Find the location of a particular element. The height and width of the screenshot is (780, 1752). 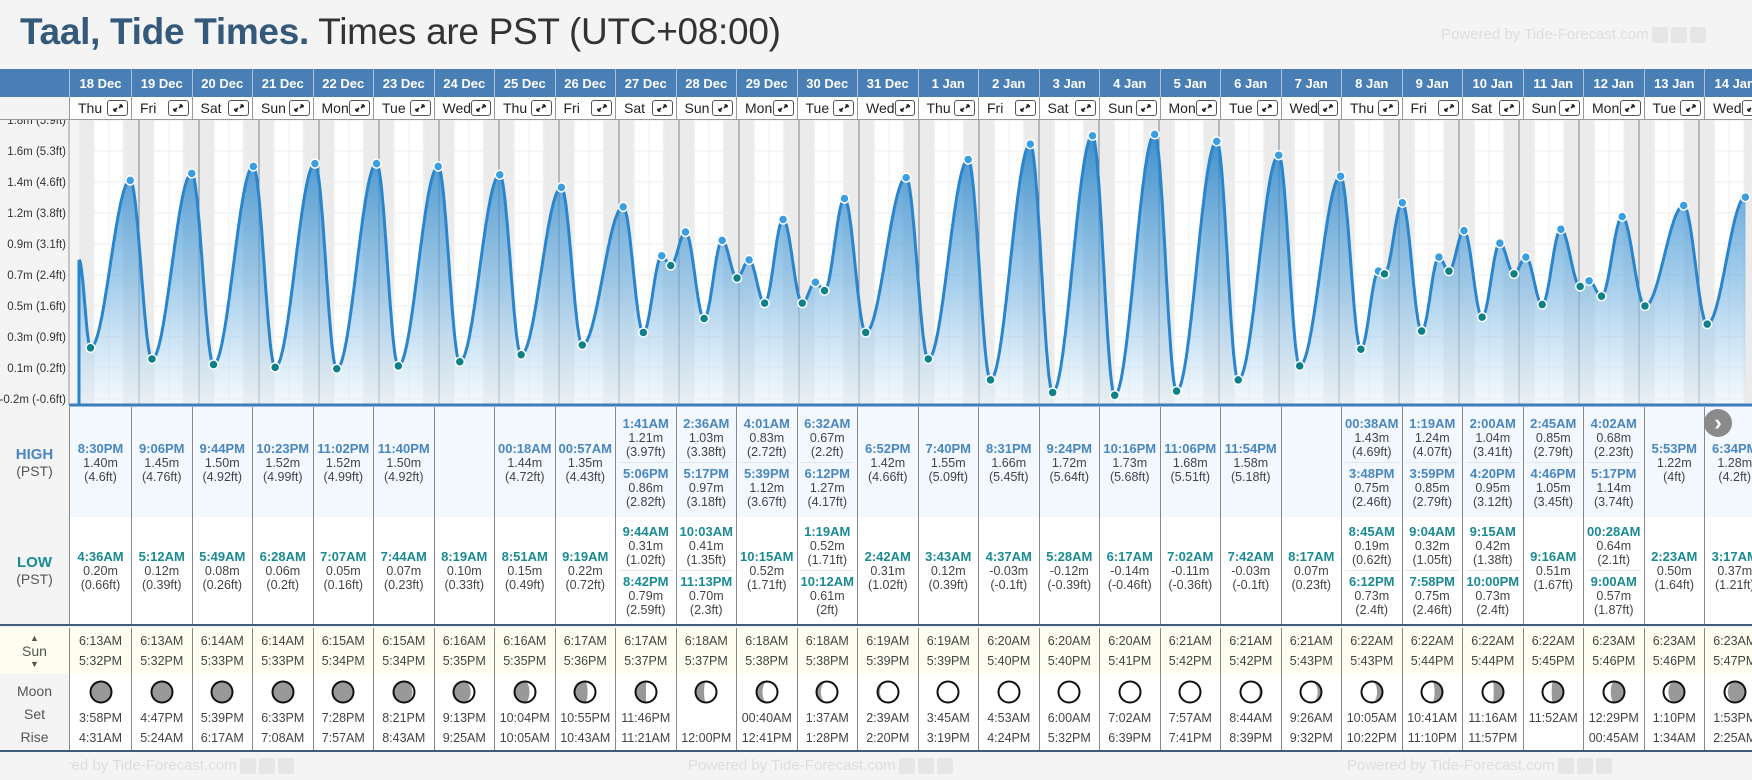

sunrise-time: 6:16AM is located at coordinates (525, 641).